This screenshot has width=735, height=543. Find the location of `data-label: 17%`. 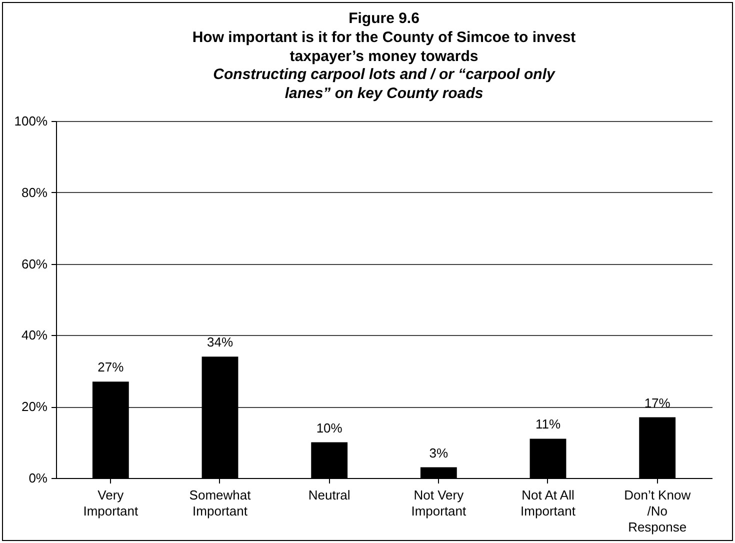

data-label: 17% is located at coordinates (657, 402).